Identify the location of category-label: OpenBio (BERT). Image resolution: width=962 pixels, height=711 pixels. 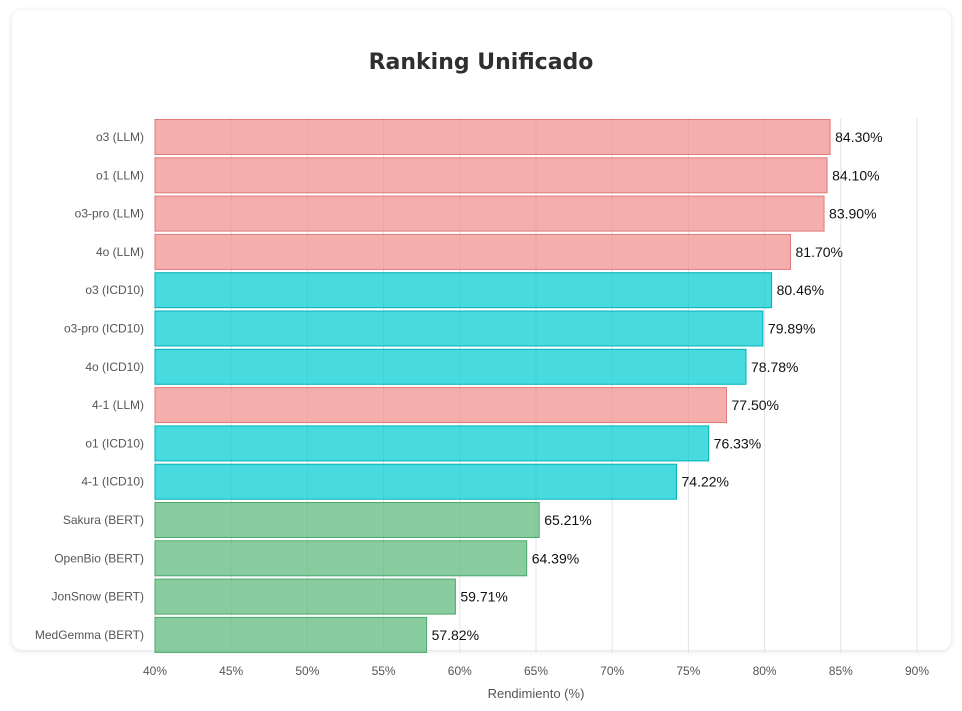
(99, 558).